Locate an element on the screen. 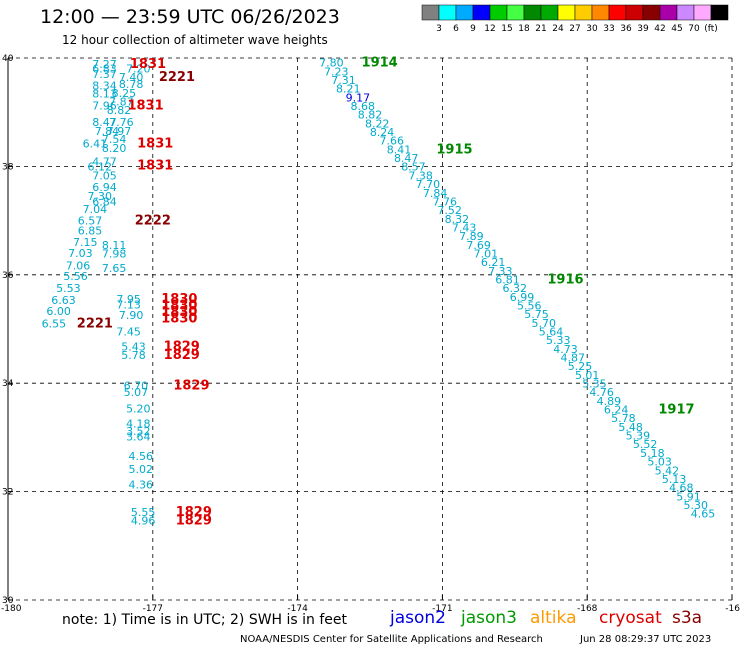 The height and width of the screenshot is (650, 740). swh-value: 7.03 is located at coordinates (80, 253).